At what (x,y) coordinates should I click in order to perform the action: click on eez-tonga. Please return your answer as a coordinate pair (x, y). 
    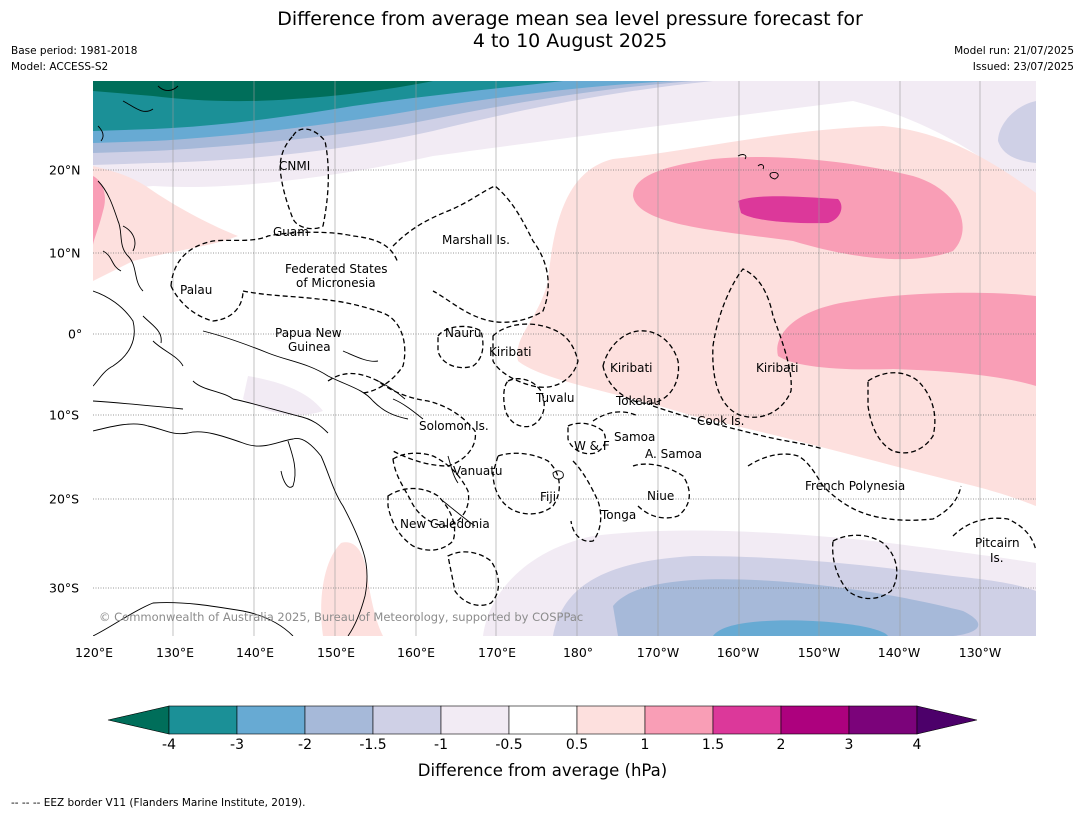
    Looking at the image, I should click on (586, 501).